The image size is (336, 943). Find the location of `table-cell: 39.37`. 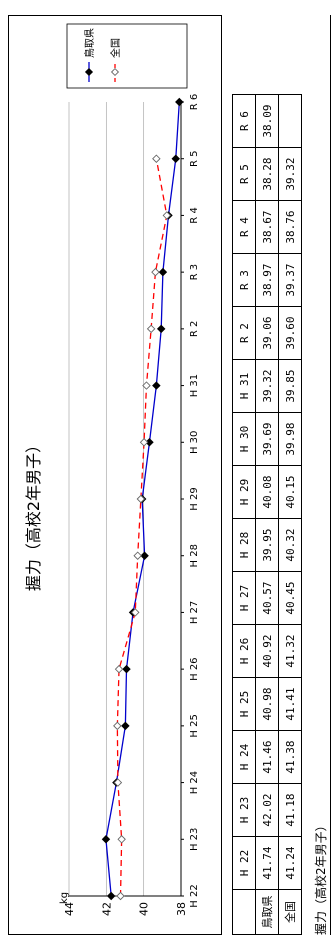

table-cell: 39.37 is located at coordinates (290, 280).